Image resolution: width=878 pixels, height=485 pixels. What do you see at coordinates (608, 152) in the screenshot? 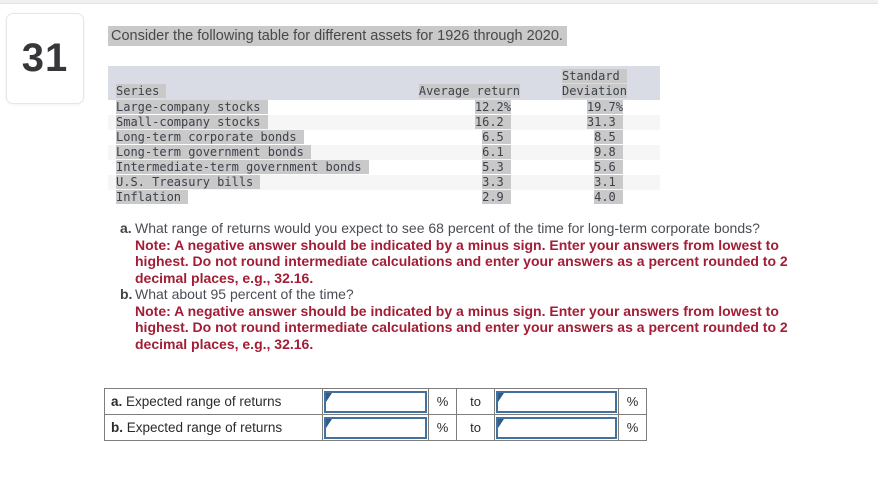
I see `std-dev-cell: 9.8` at bounding box center [608, 152].